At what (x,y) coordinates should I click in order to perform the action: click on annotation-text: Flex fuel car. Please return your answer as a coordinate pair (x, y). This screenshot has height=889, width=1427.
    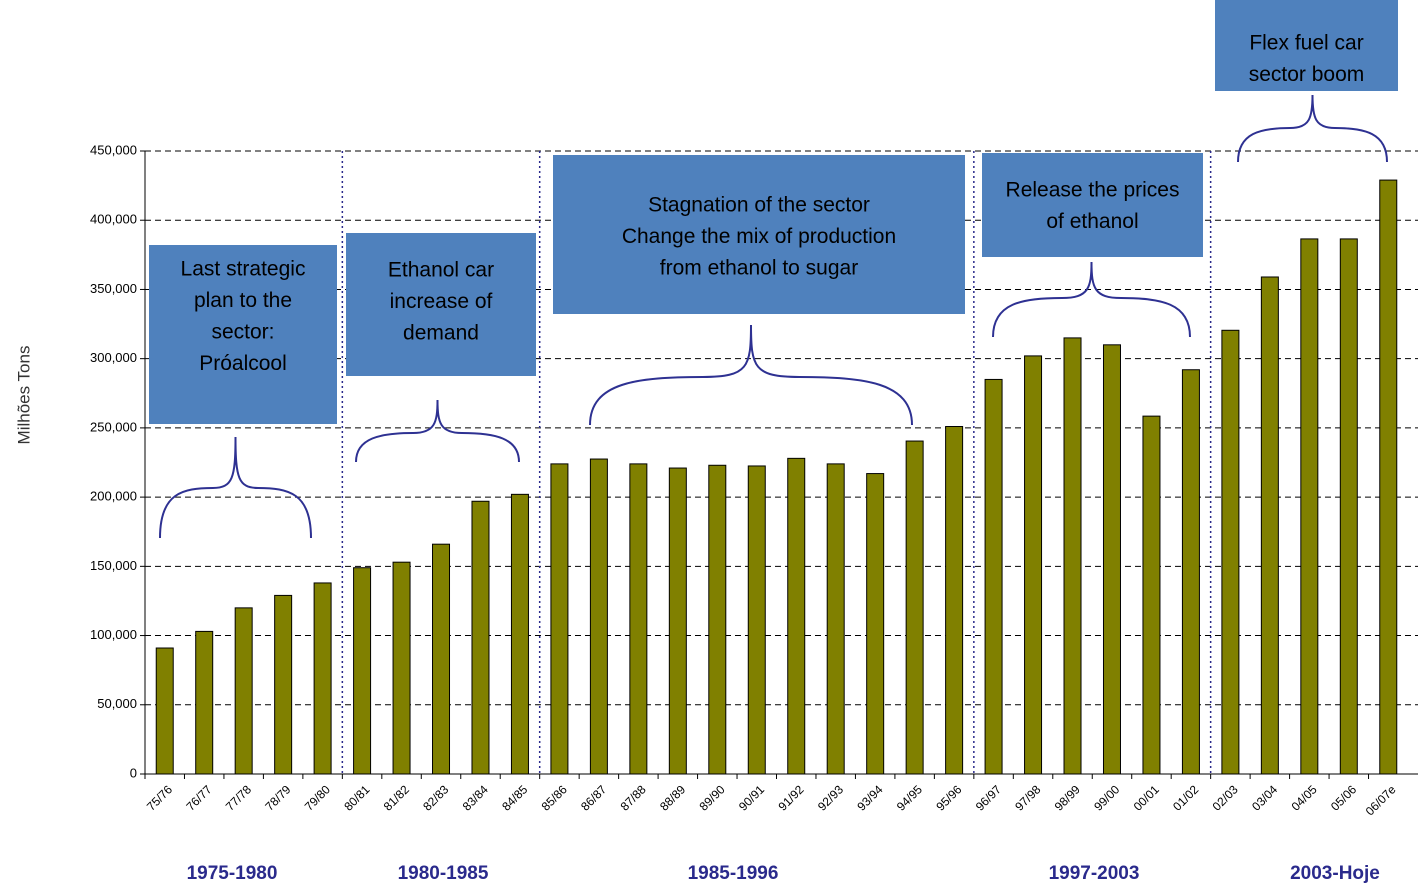
    Looking at the image, I should click on (1306, 43).